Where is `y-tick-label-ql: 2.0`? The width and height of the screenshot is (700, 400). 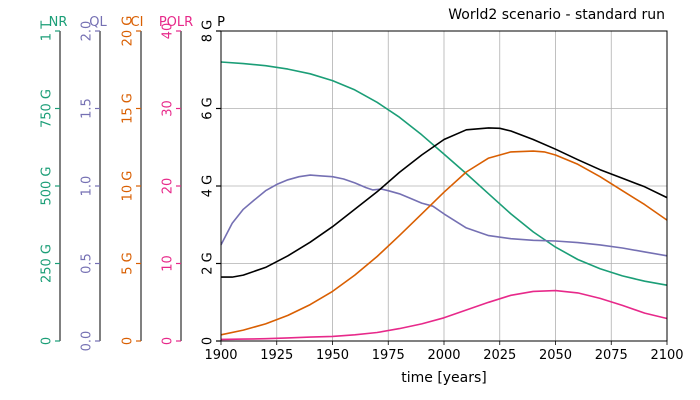
y-tick-label-ql: 2.0 is located at coordinates (87, 31).